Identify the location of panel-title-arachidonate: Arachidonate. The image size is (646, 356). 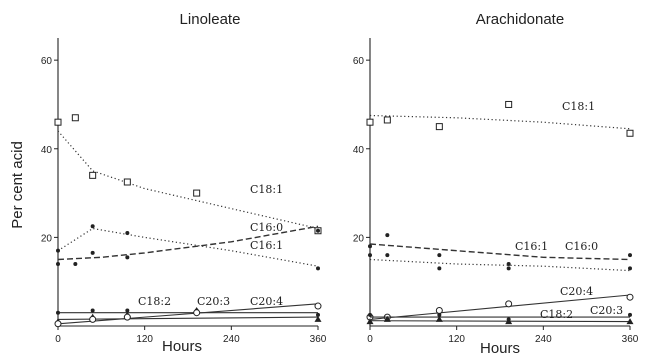
(520, 19).